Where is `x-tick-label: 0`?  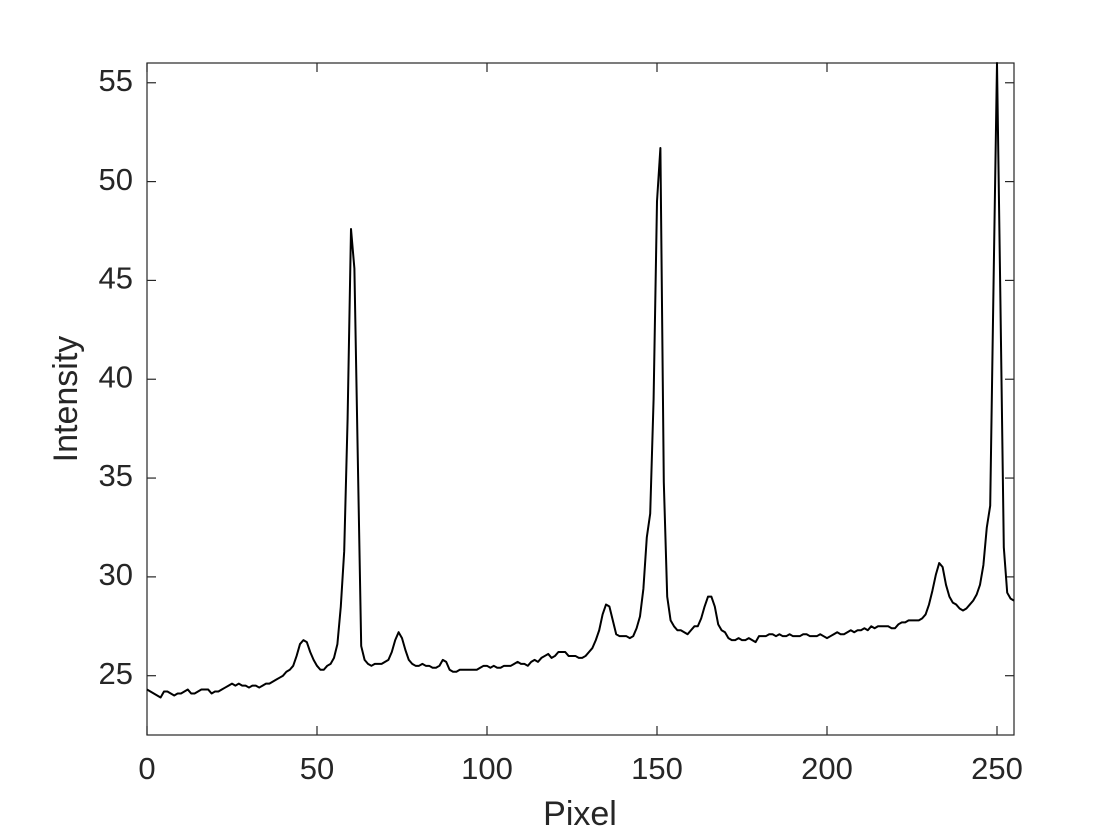 x-tick-label: 0 is located at coordinates (146, 768).